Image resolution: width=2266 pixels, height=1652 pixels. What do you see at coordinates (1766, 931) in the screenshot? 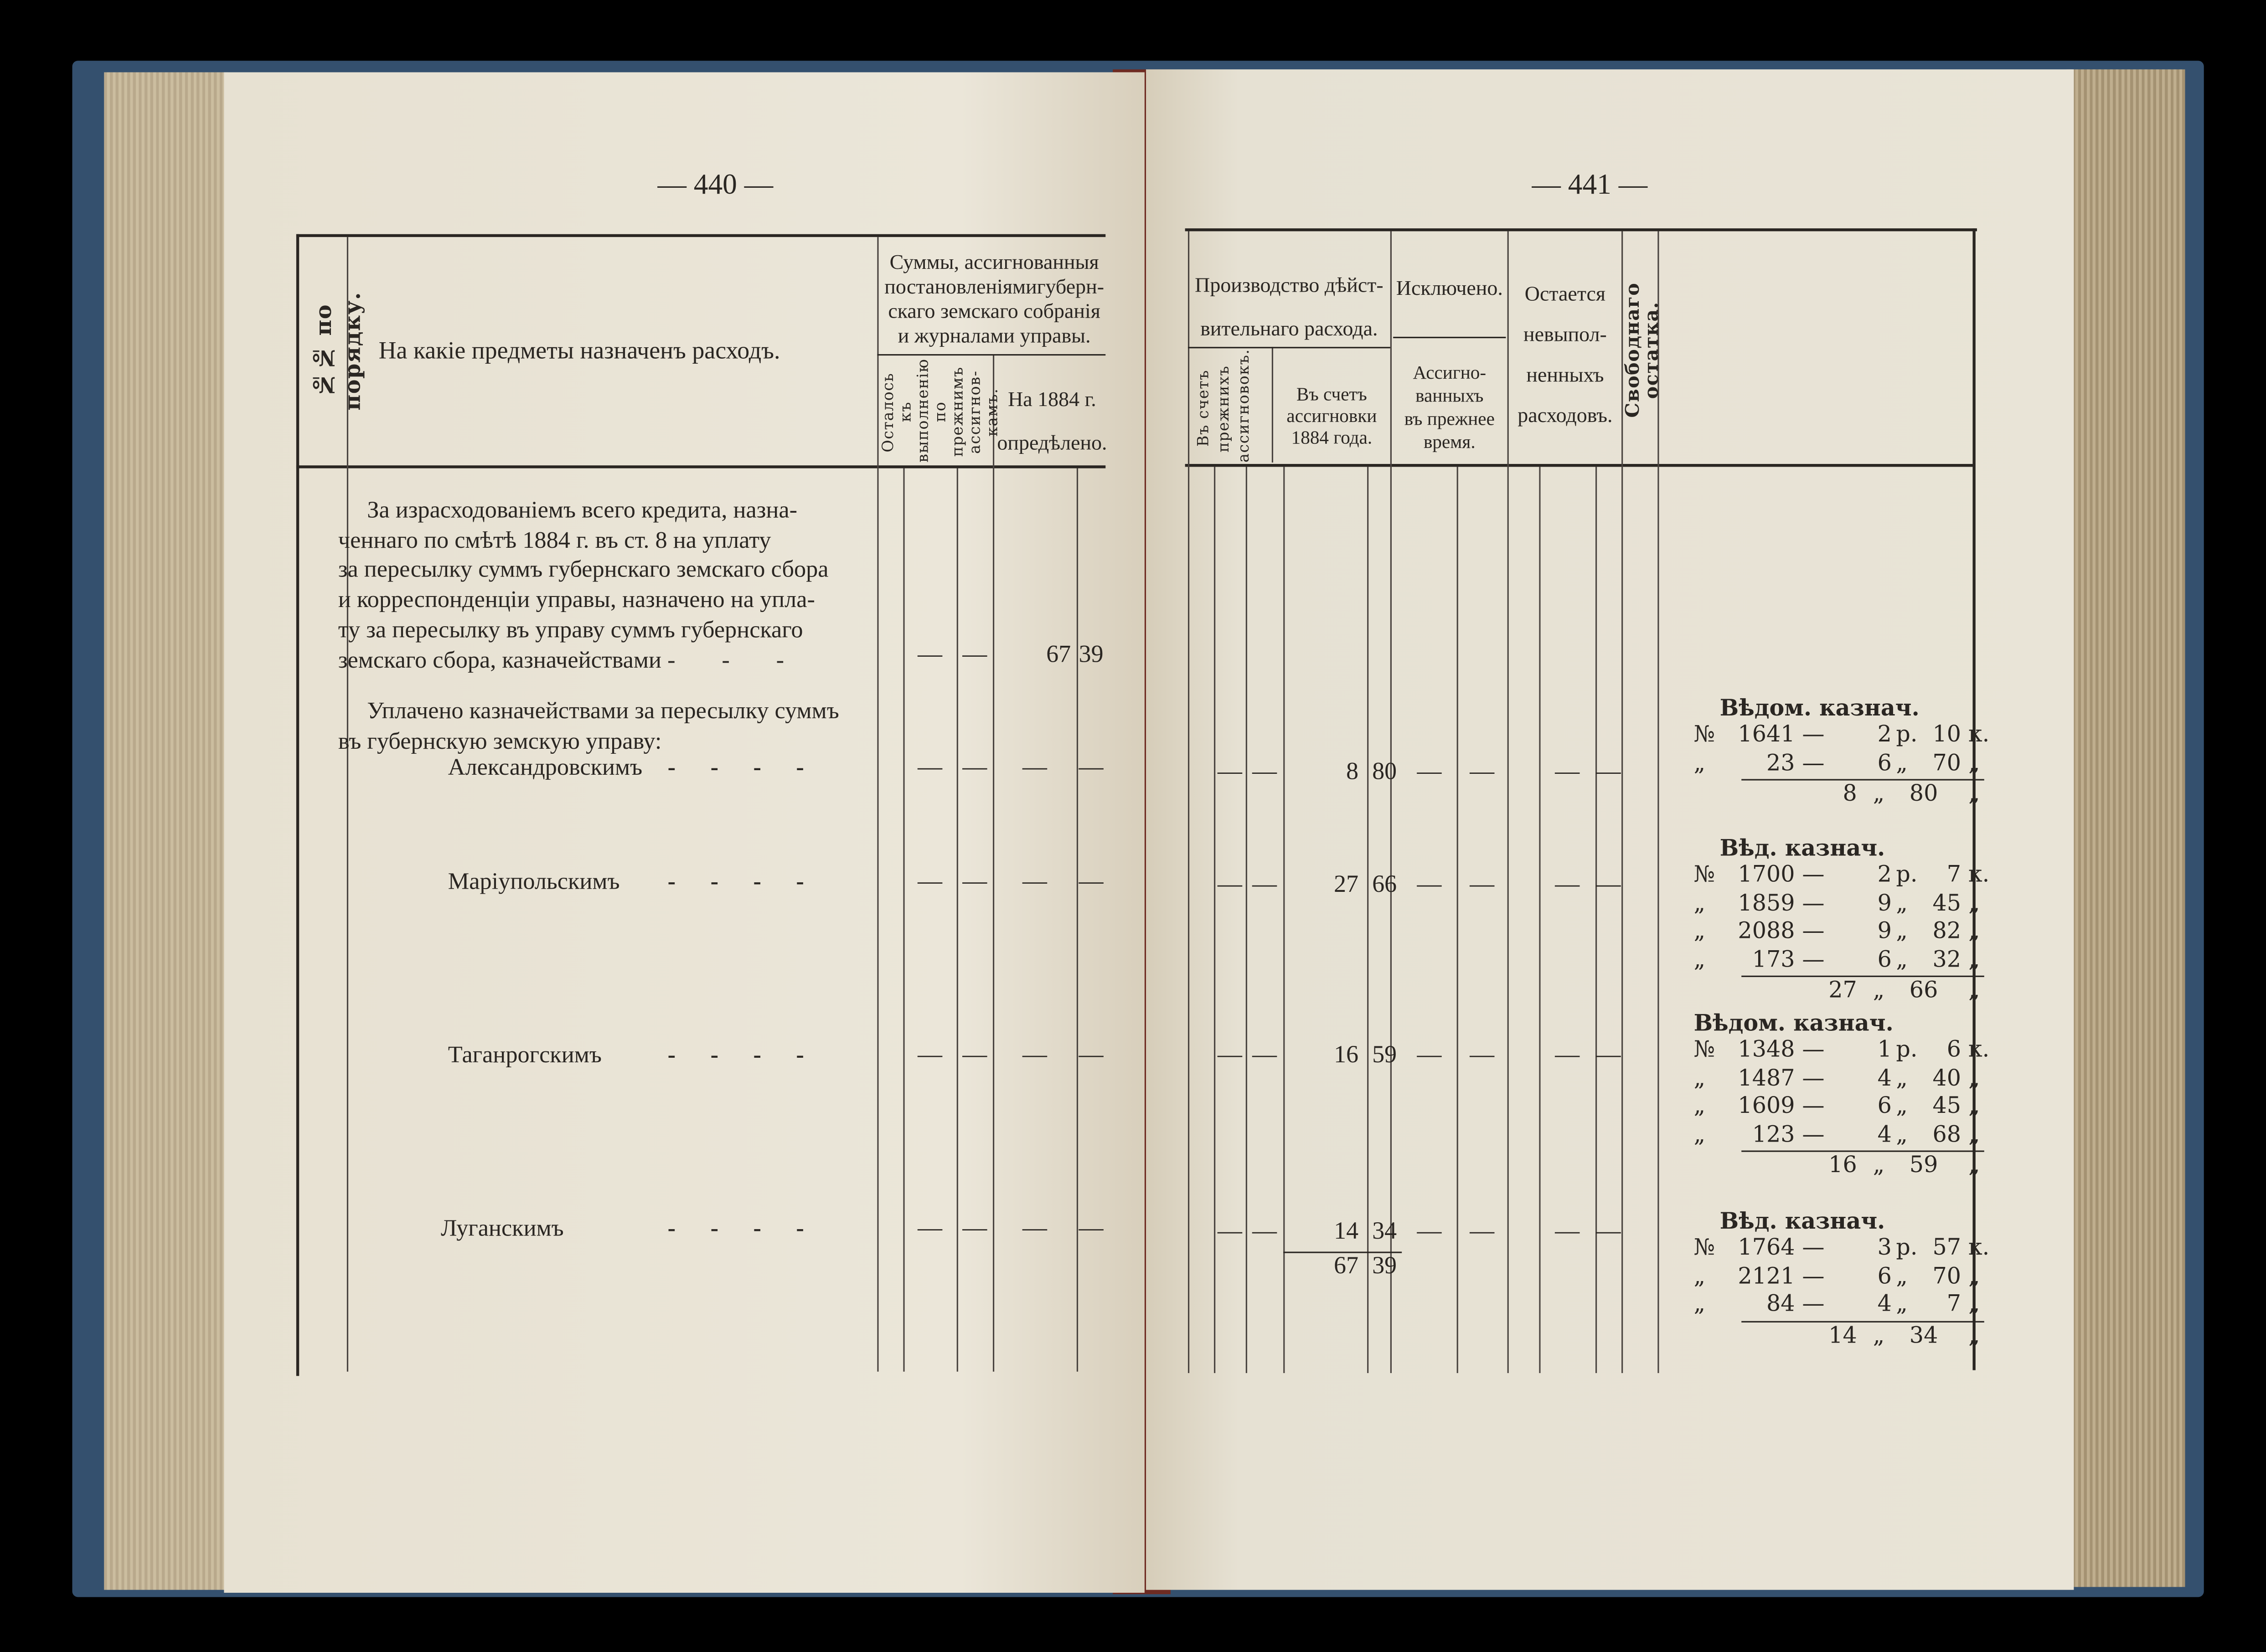
I see `text-span: 2088` at bounding box center [1766, 931].